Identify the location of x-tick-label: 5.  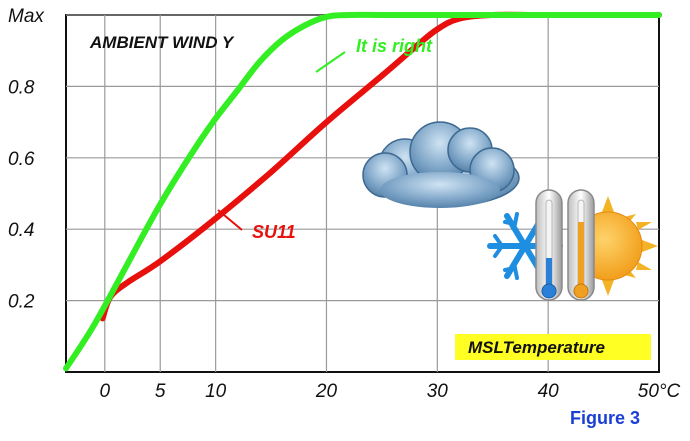
(160, 391).